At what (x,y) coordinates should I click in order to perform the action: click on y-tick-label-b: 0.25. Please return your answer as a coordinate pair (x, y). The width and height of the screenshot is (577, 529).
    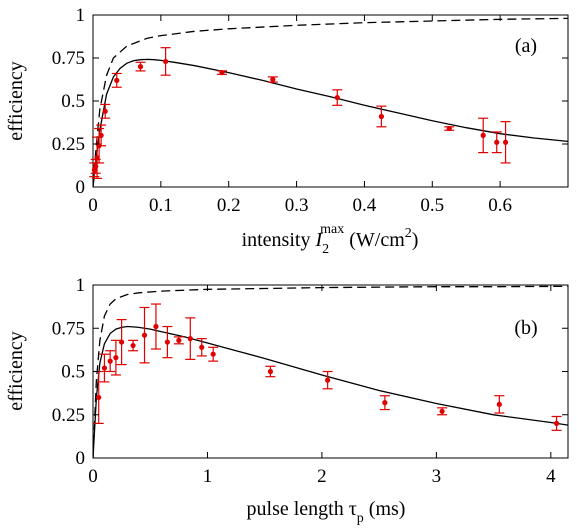
    Looking at the image, I should click on (68, 415).